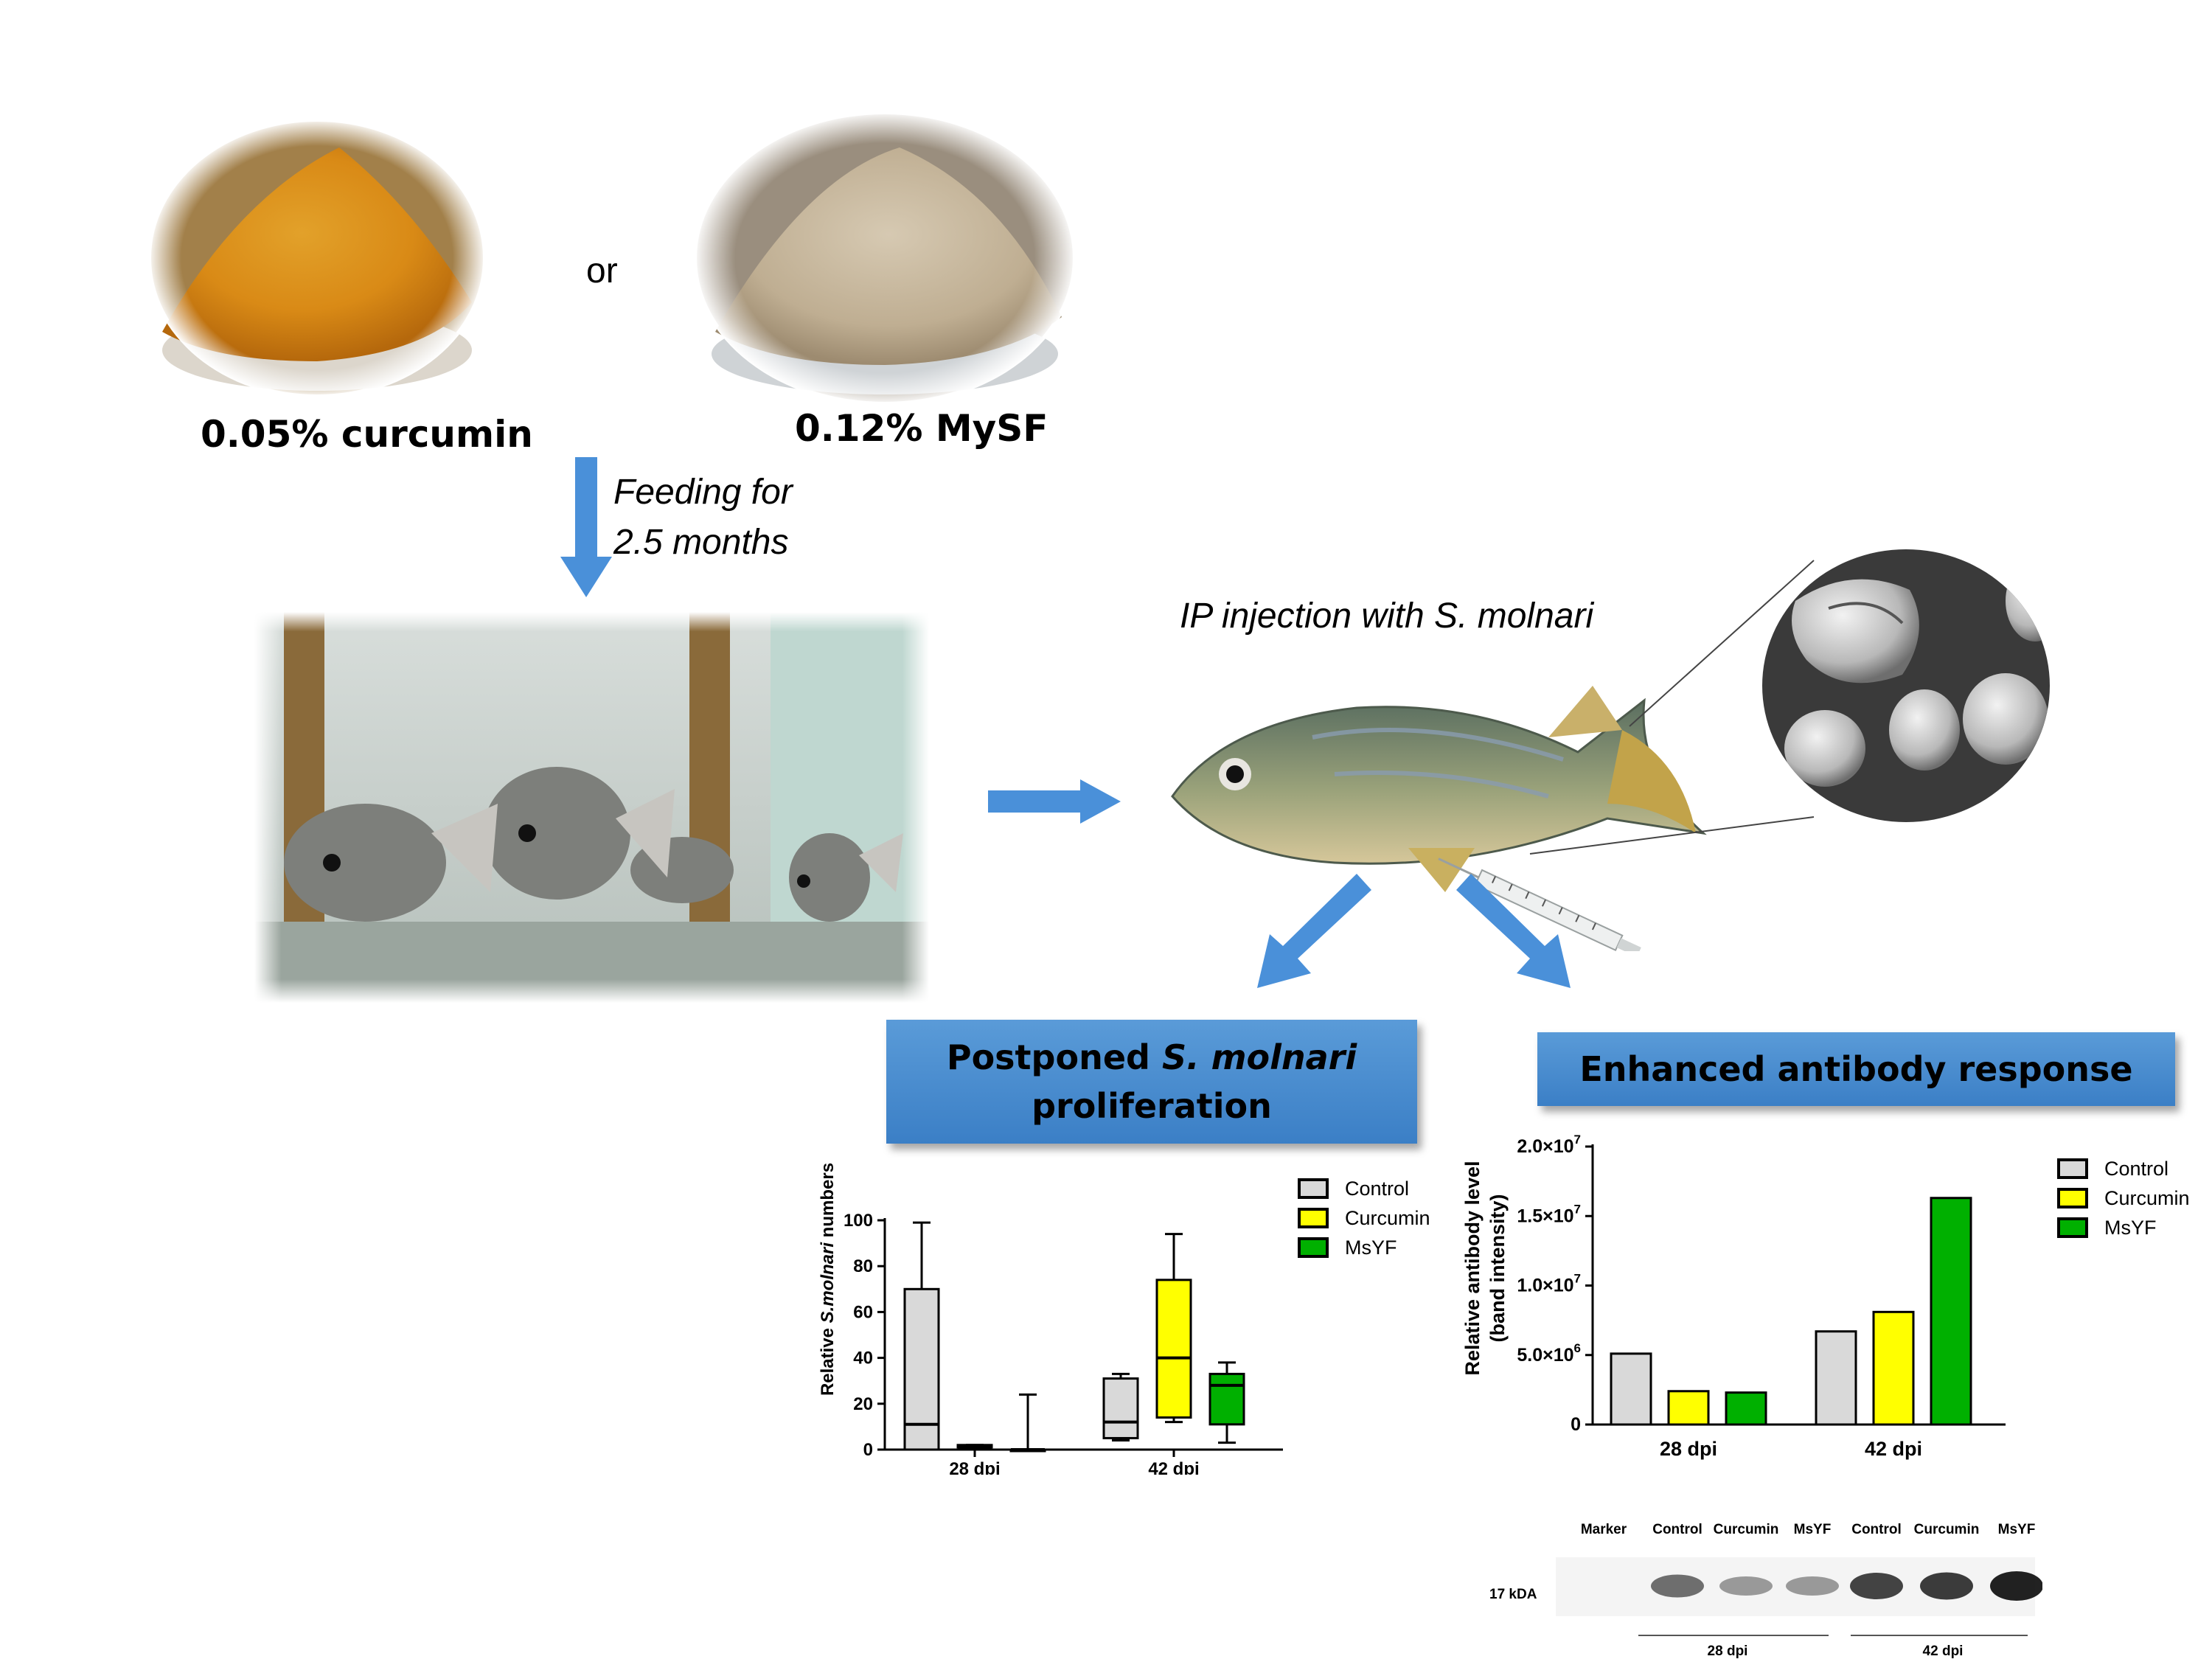 This screenshot has width=2212, height=1659. I want to click on box-chart-legend: Control Curcumin MsYF, so click(1364, 1218).